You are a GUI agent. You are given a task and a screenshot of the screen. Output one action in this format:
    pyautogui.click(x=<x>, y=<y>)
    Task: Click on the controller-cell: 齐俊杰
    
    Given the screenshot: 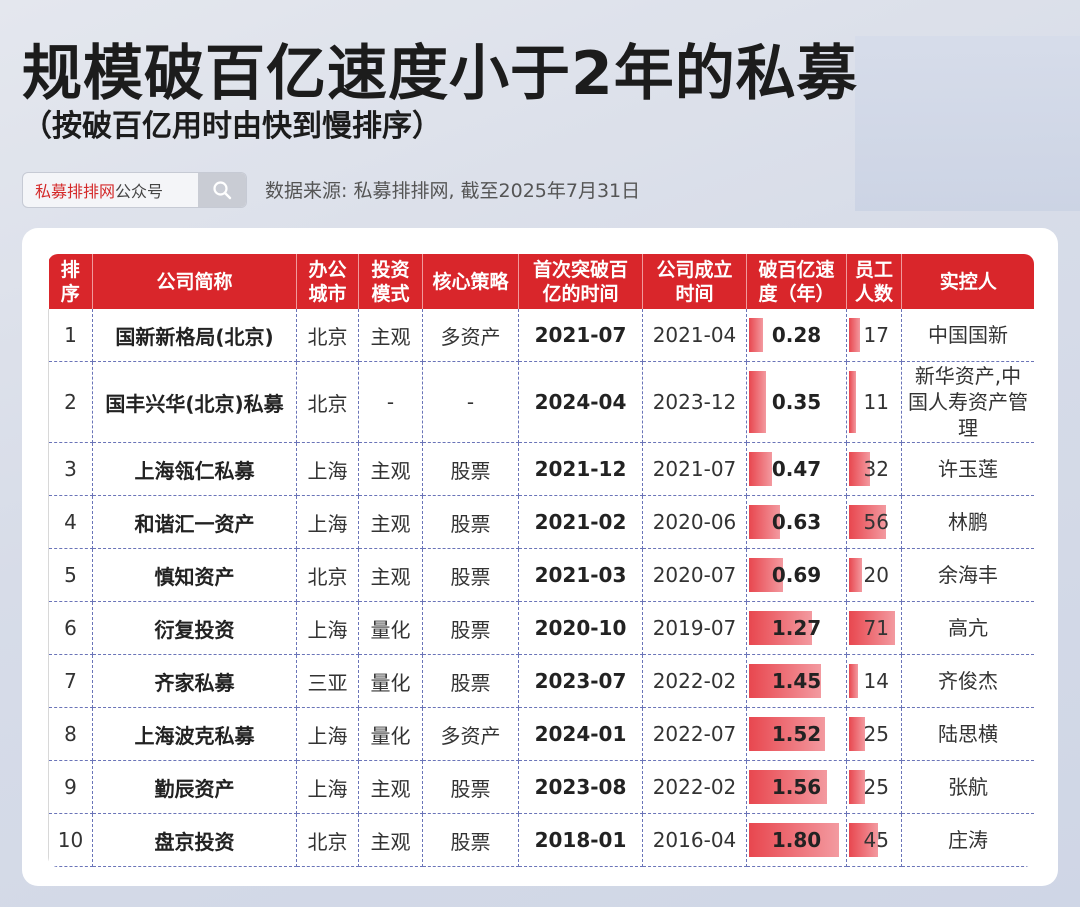 What is the action you would take?
    pyautogui.click(x=967, y=681)
    